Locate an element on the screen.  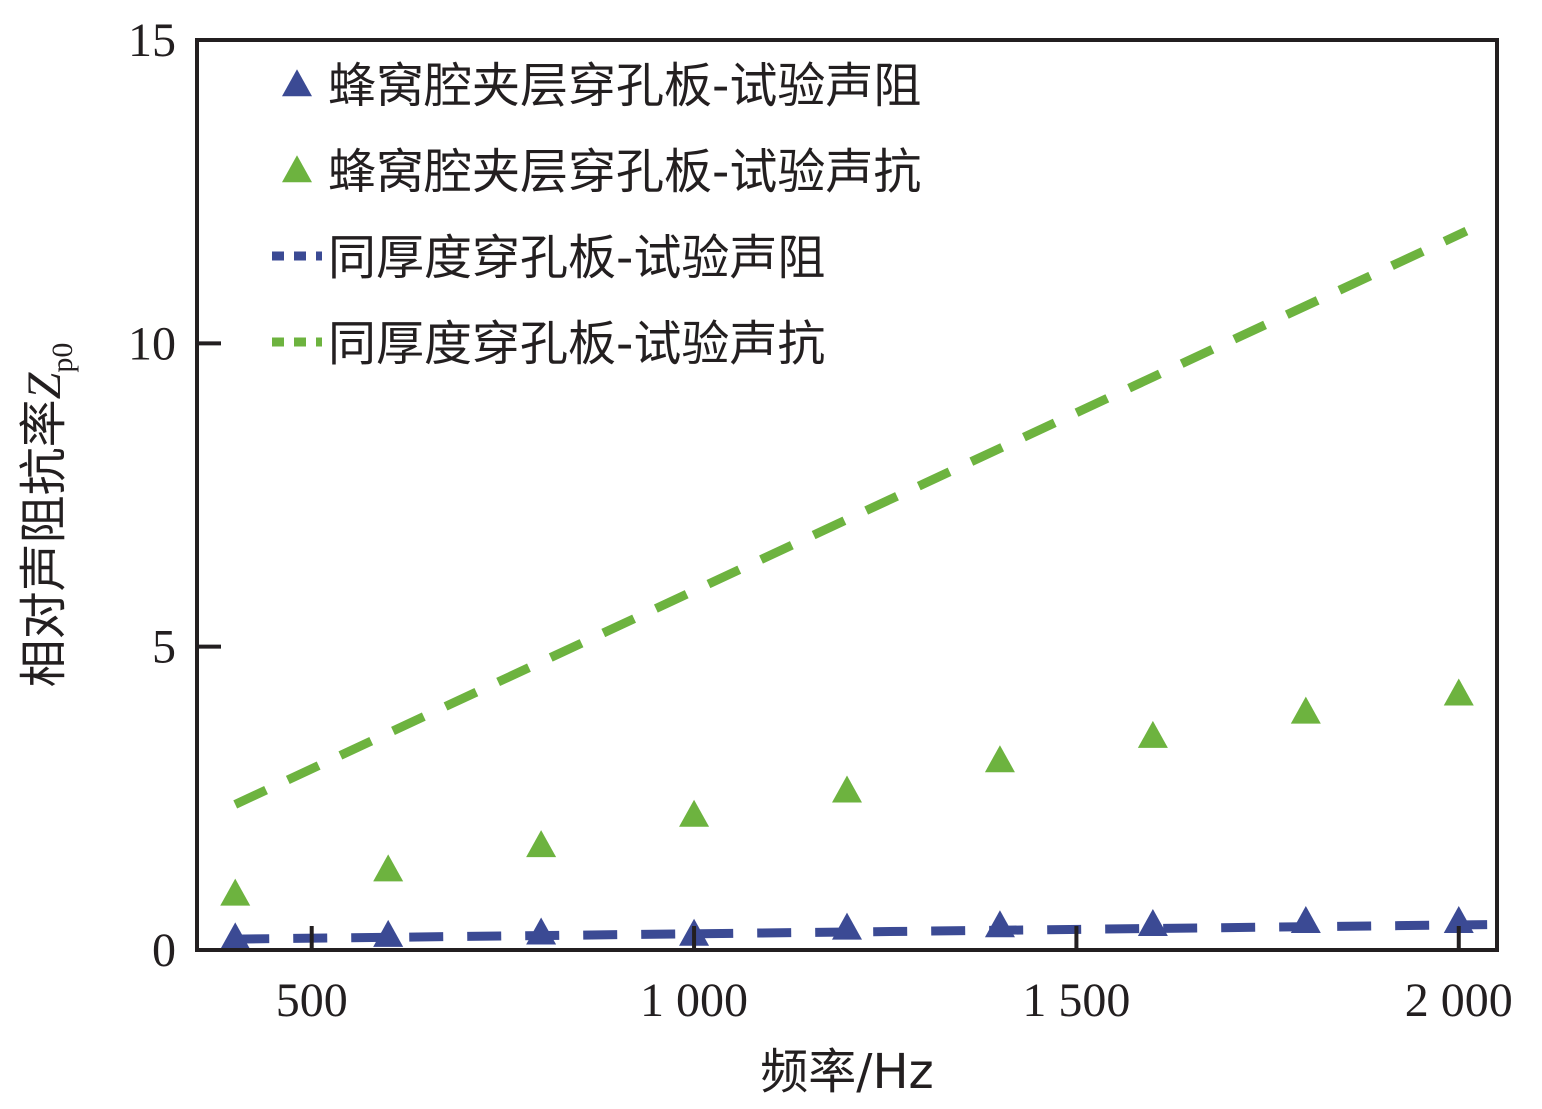
y-axis-label-subscript: p0 is located at coordinates (62, 358).